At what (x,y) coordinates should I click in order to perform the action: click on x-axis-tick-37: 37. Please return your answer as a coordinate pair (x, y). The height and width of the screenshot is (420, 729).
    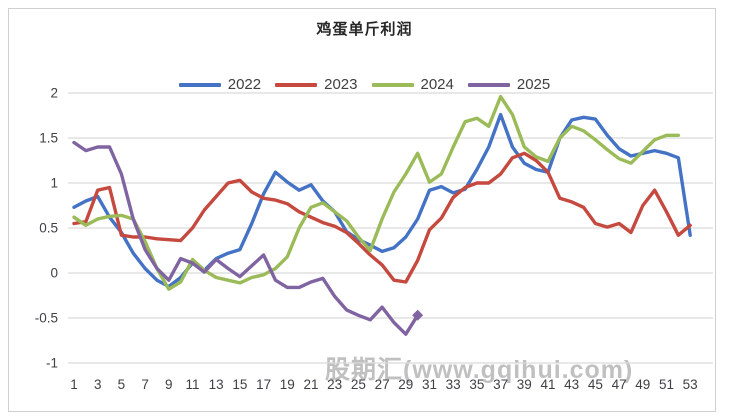
    Looking at the image, I should click on (500, 384).